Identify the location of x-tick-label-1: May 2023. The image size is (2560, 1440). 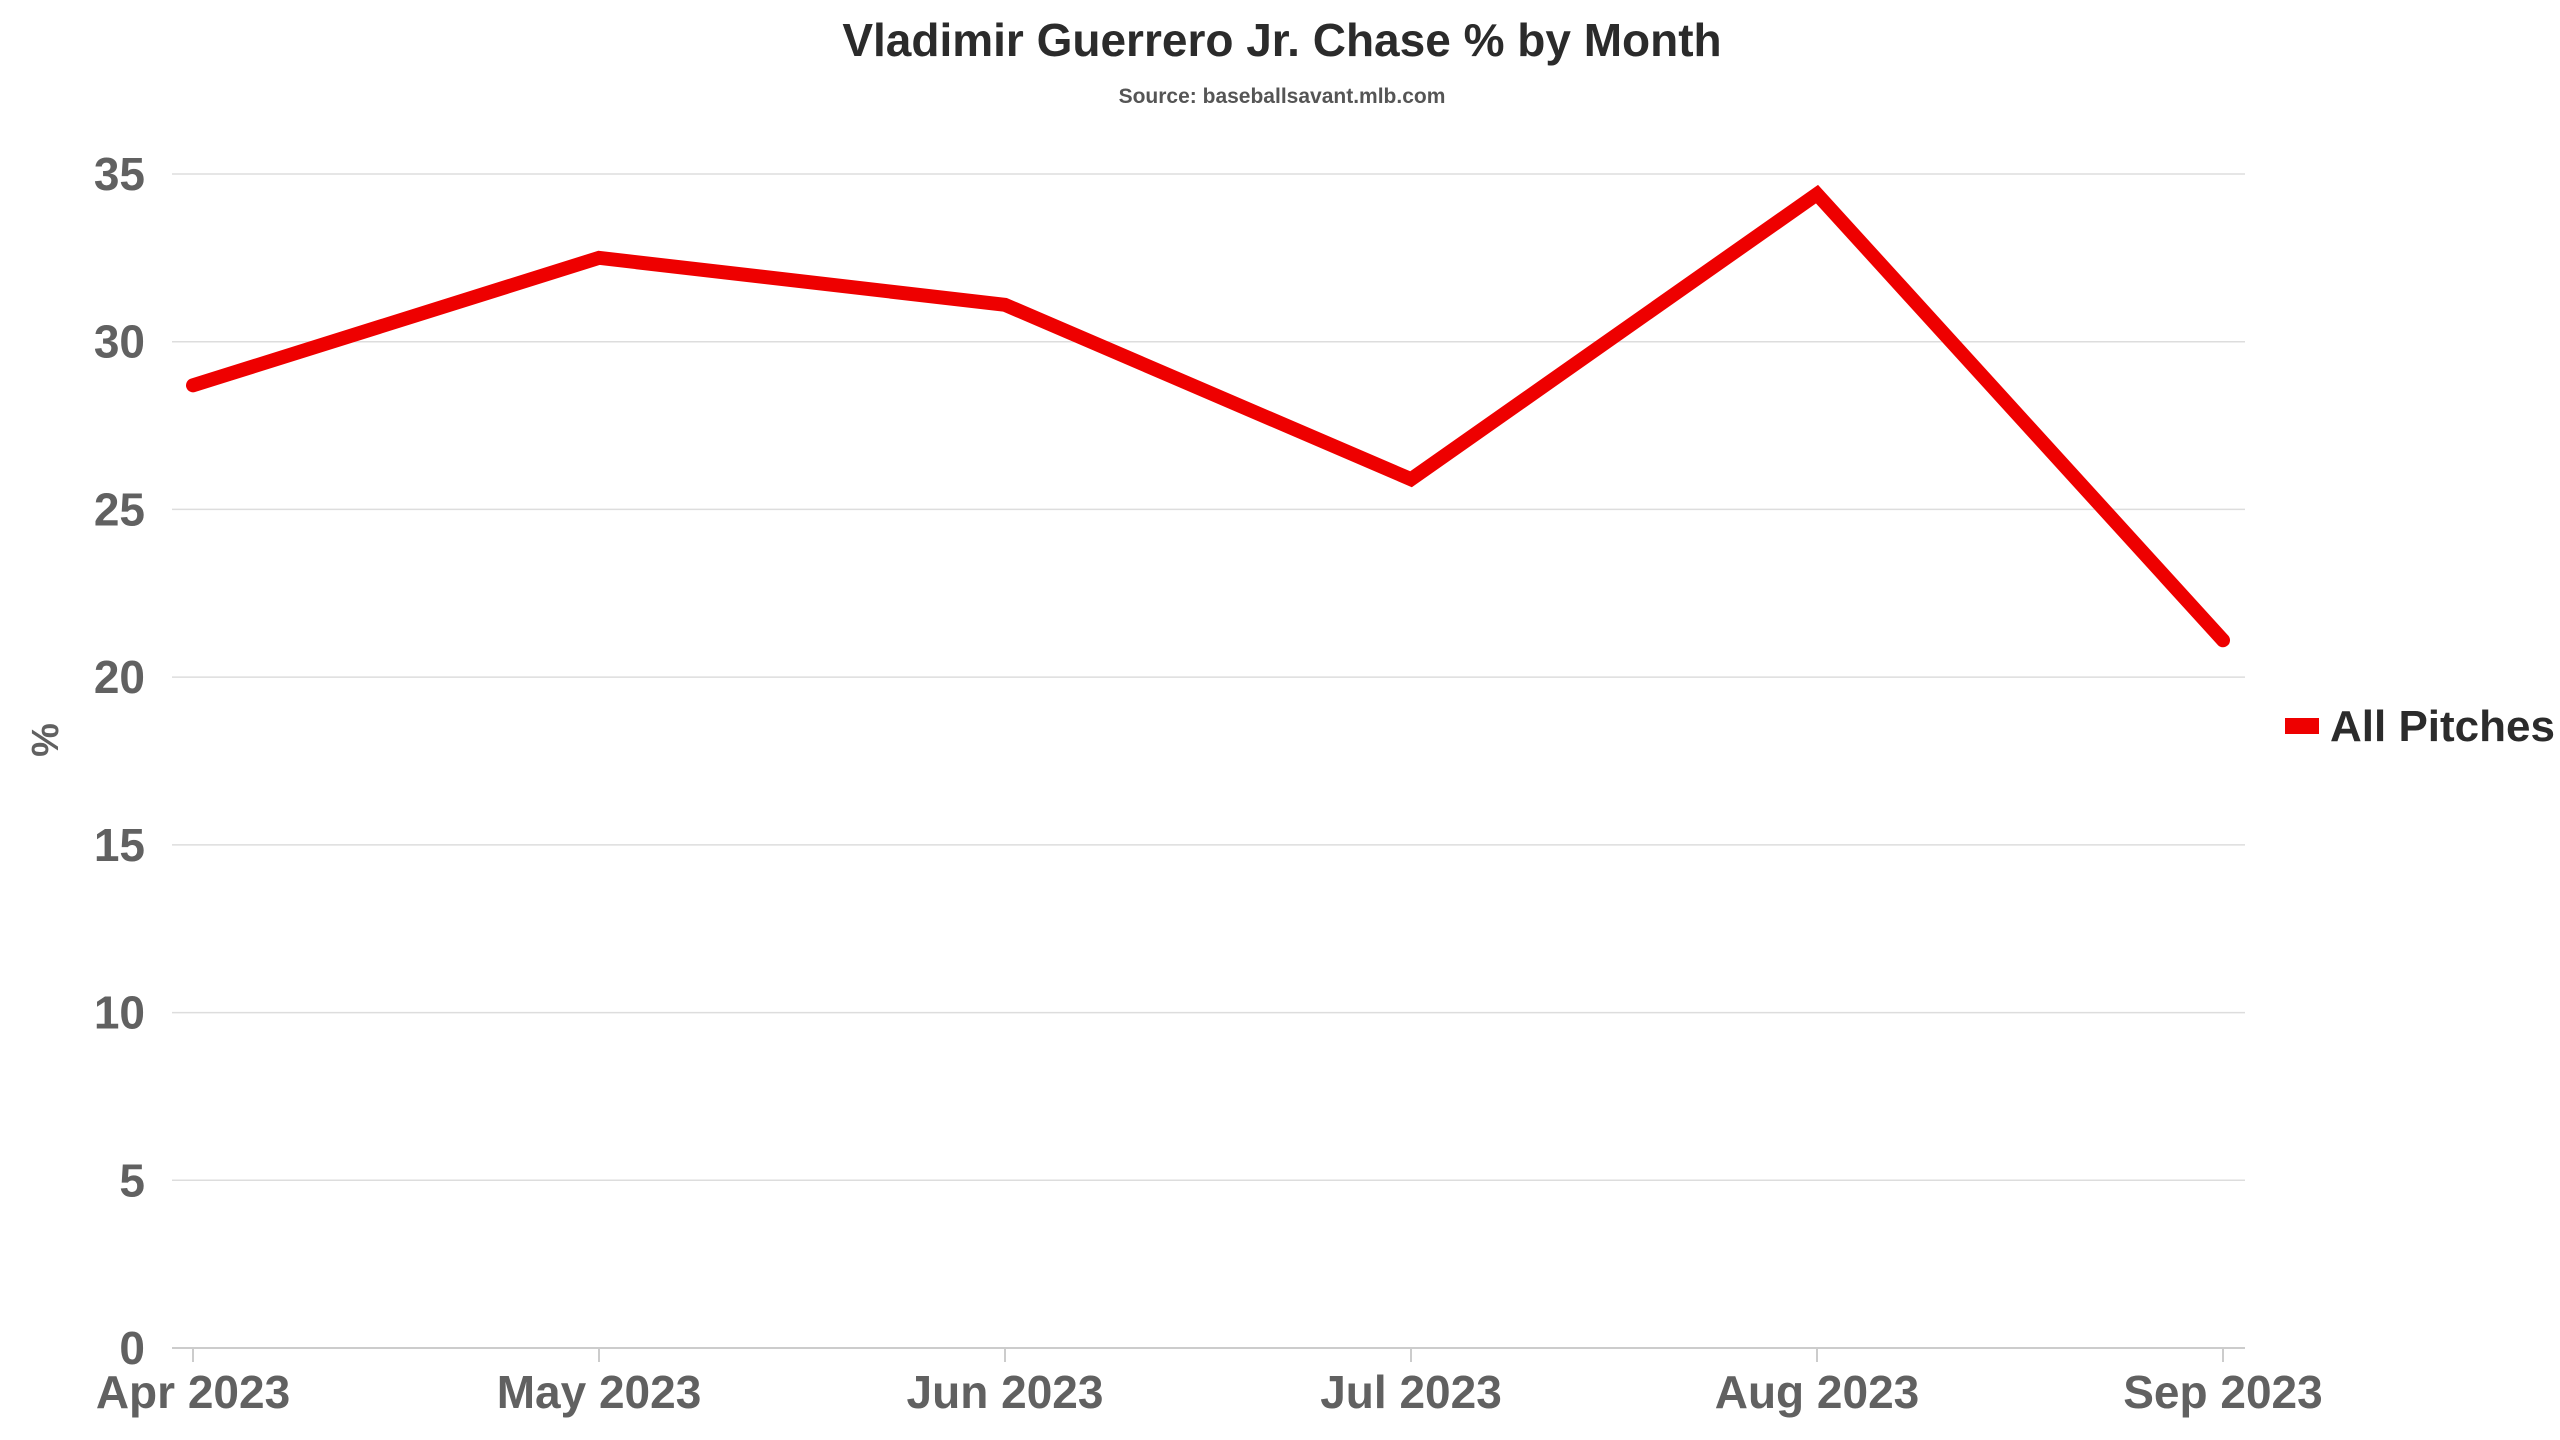
(599, 1392).